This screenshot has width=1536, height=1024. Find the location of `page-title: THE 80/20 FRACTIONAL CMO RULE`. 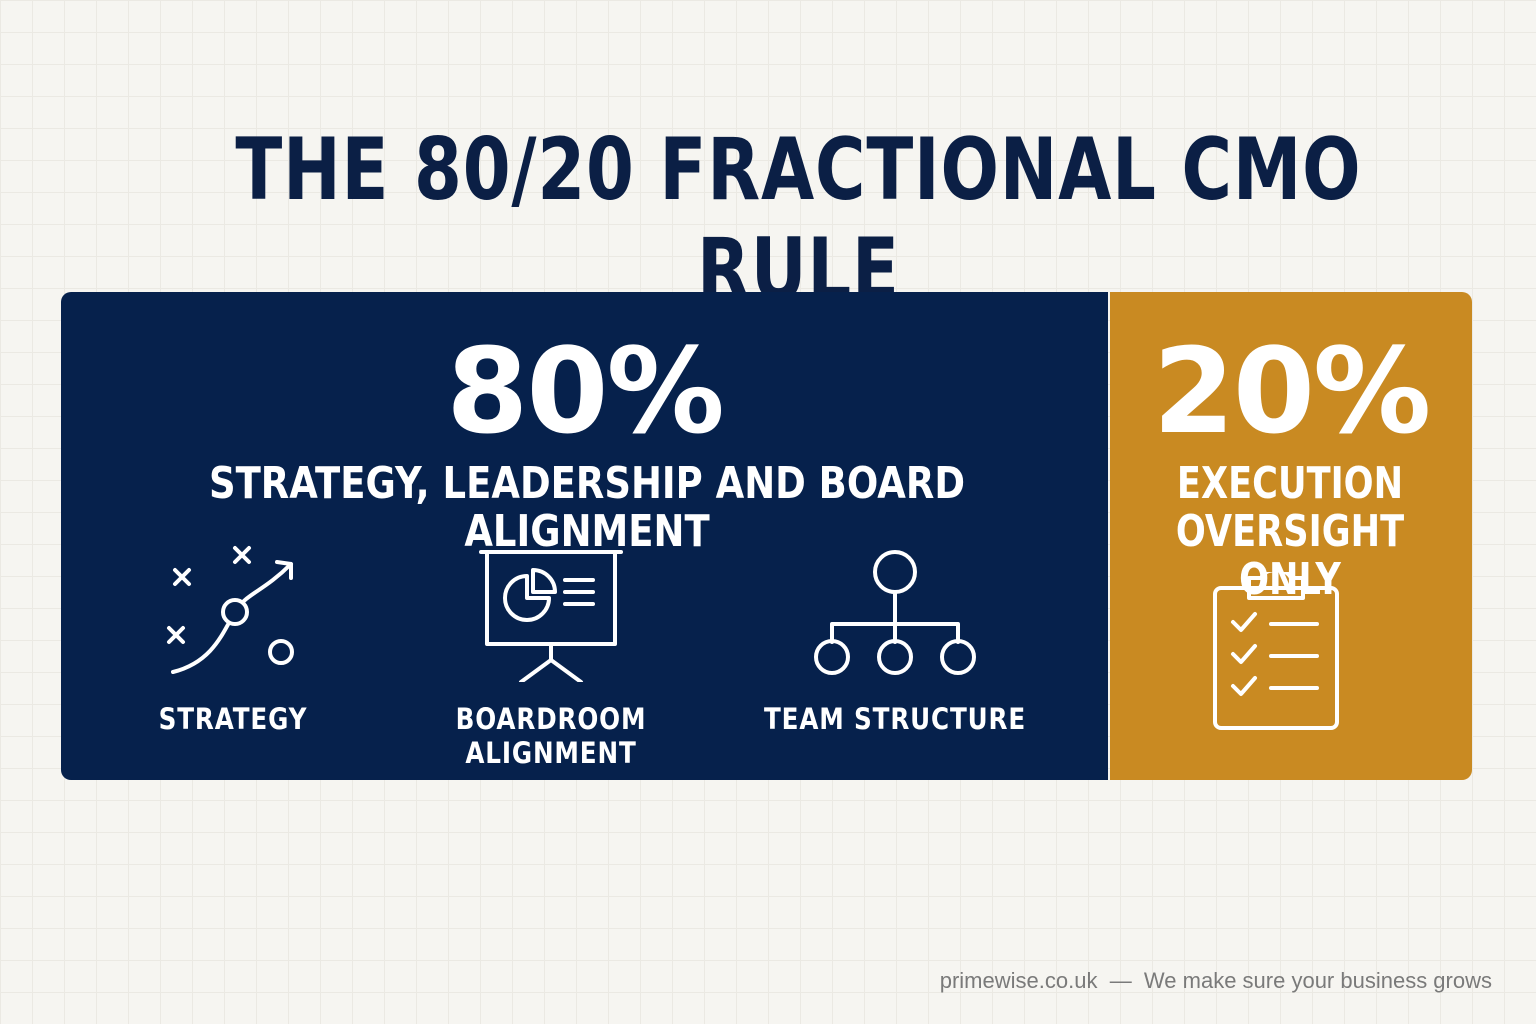

page-title: THE 80/20 FRACTIONAL CMO RULE is located at coordinates (798, 220).